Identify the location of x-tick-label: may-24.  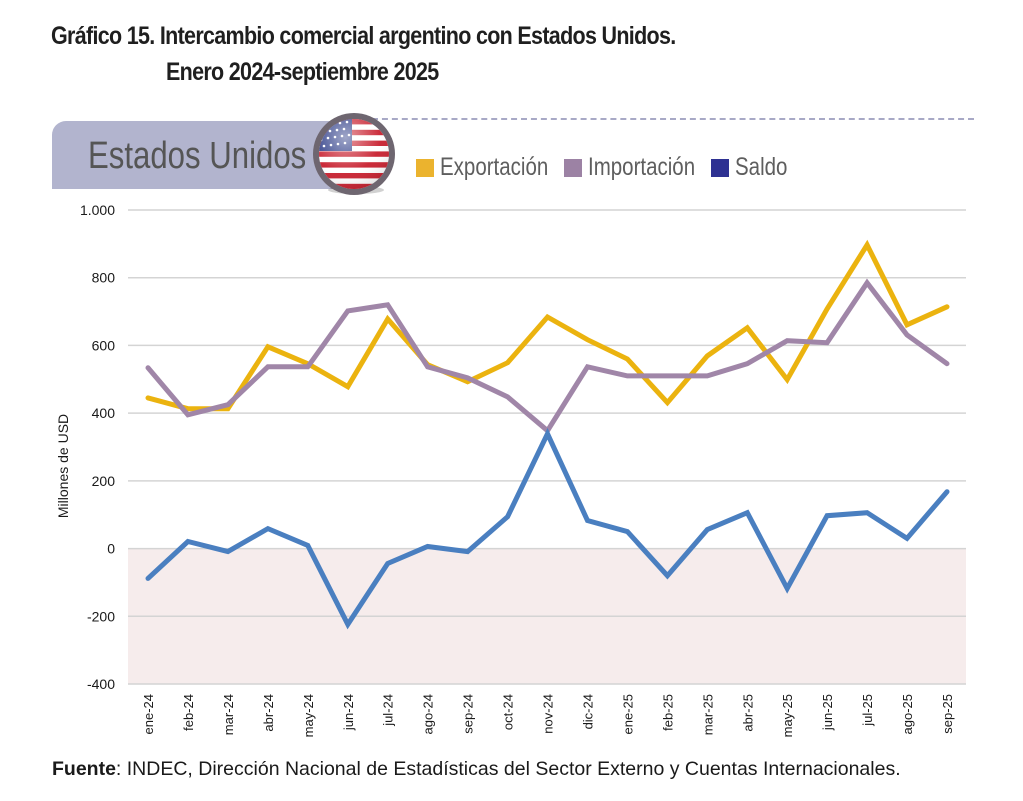
(308, 715).